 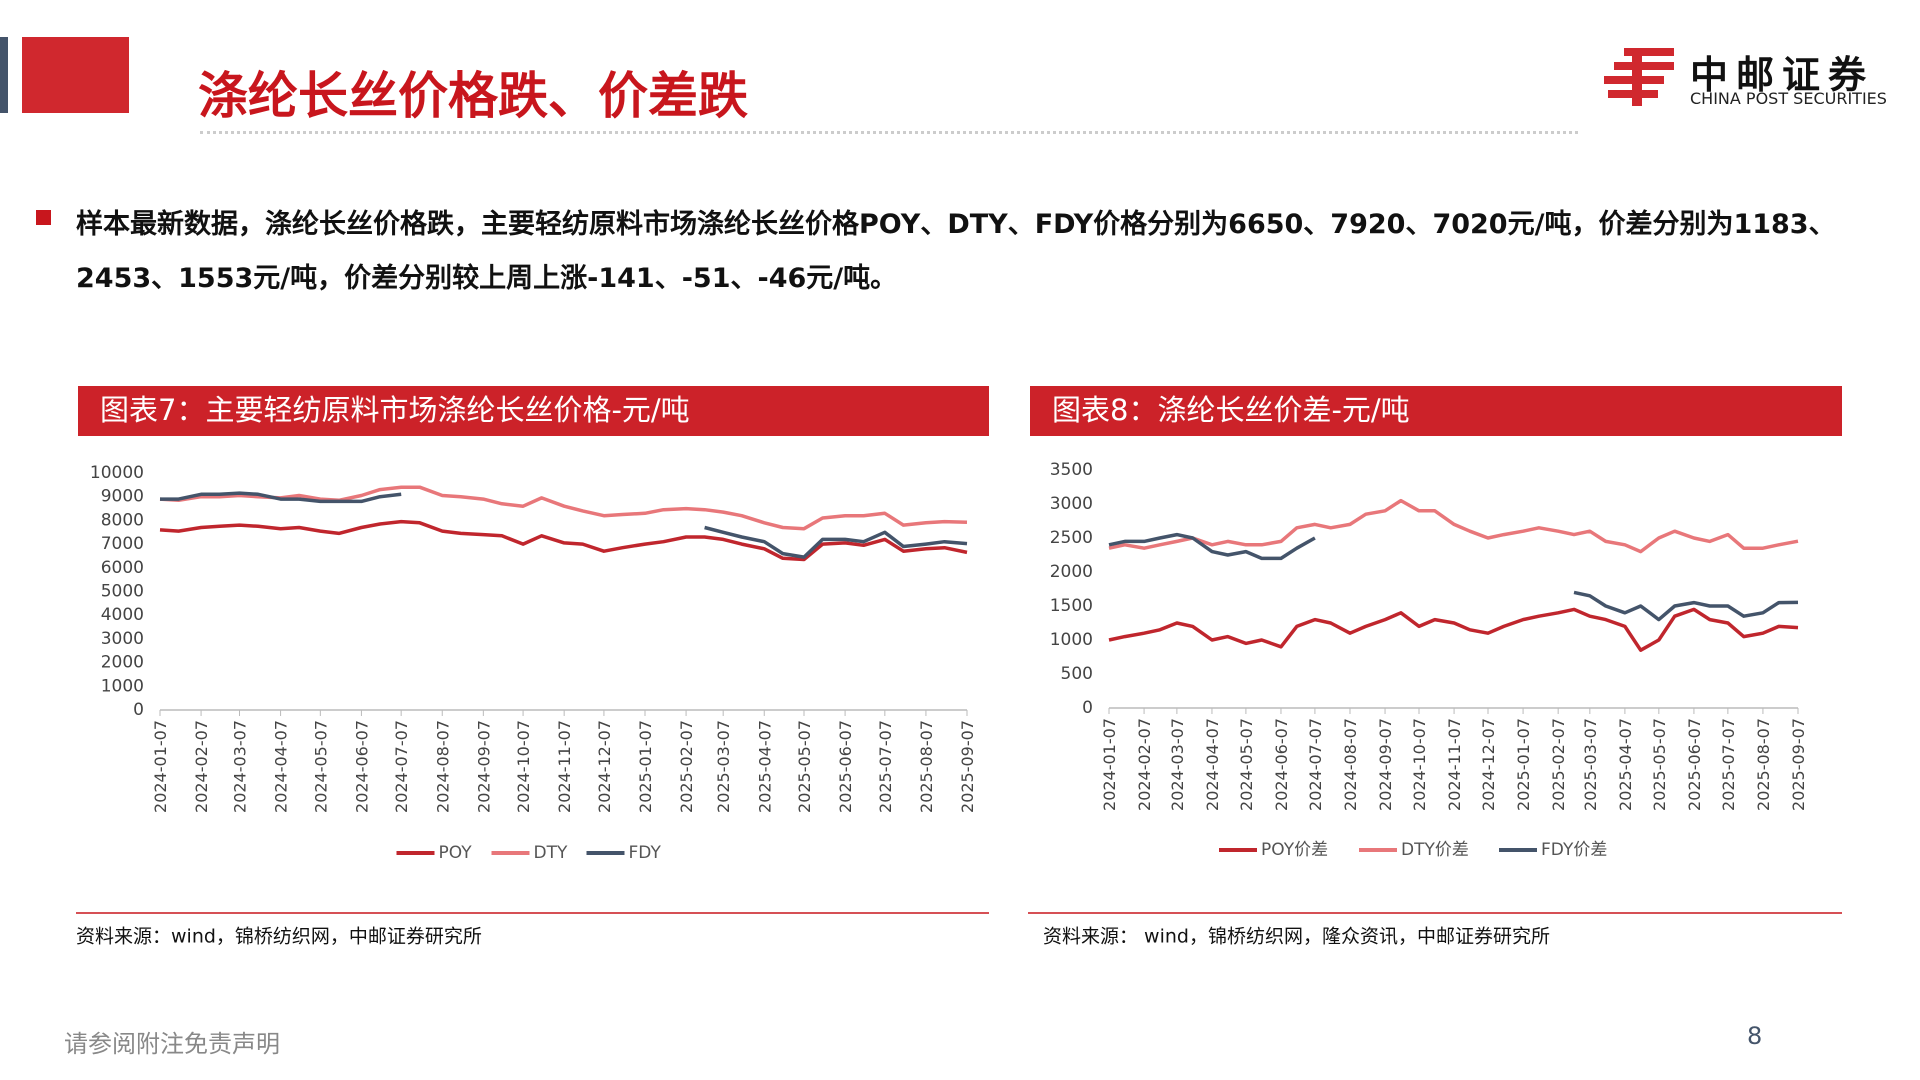 I want to click on legend-label: DTY, so click(x=551, y=853).